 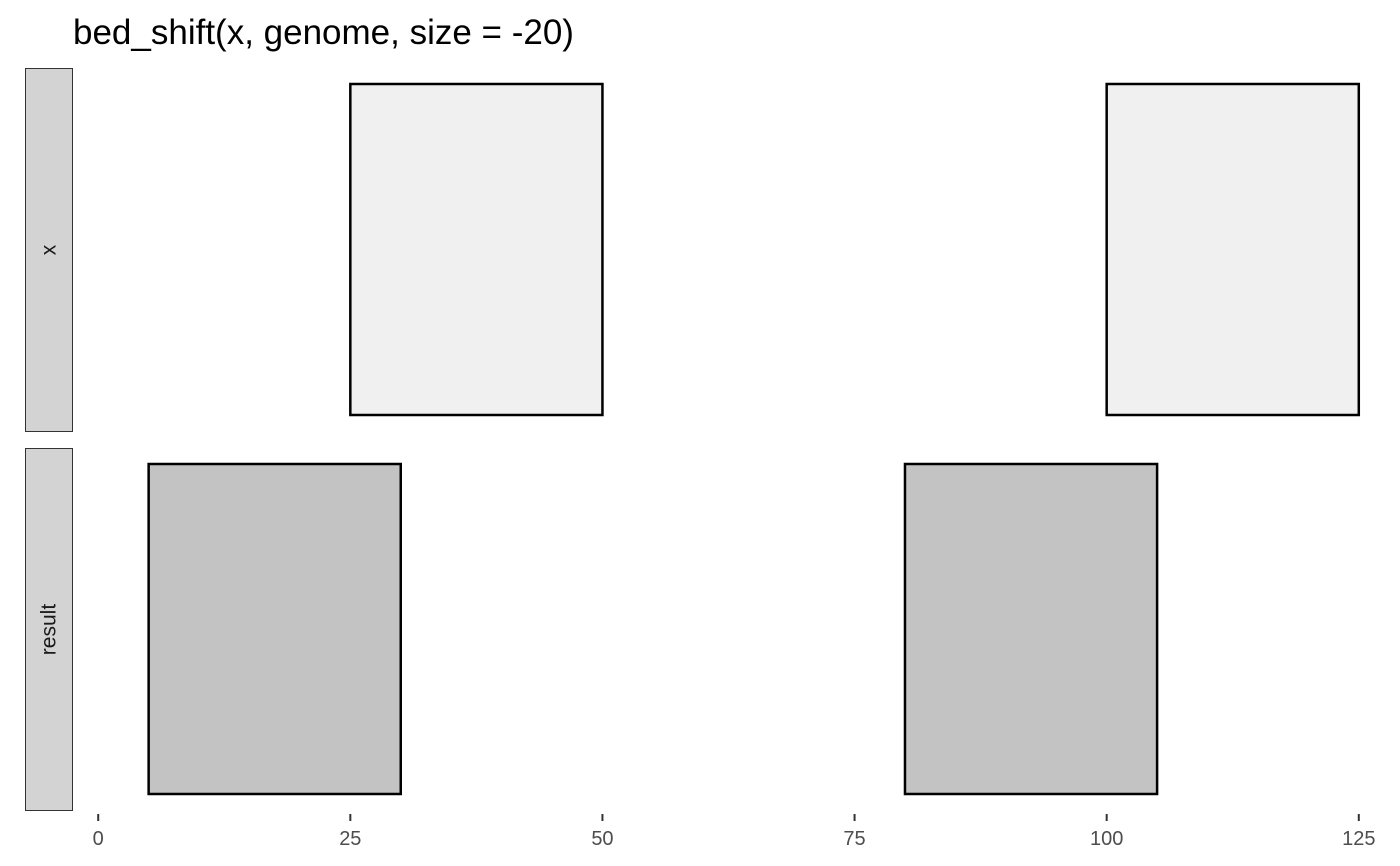 I want to click on x-tick-label: 125, so click(x=1358, y=839).